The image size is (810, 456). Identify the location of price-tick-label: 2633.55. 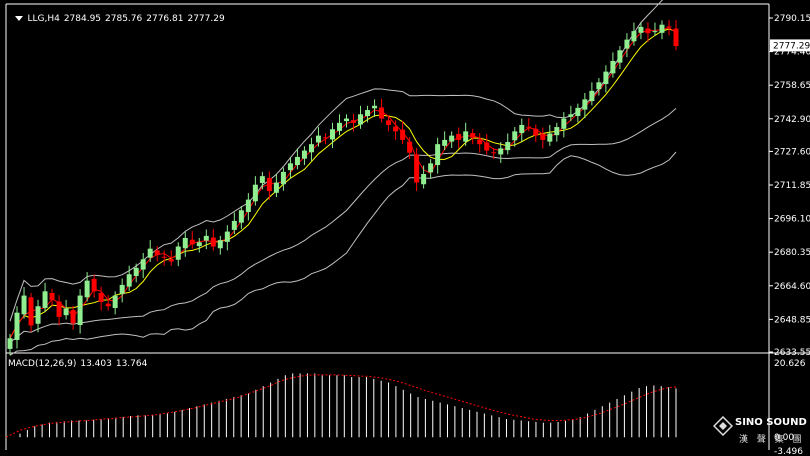
(792, 353).